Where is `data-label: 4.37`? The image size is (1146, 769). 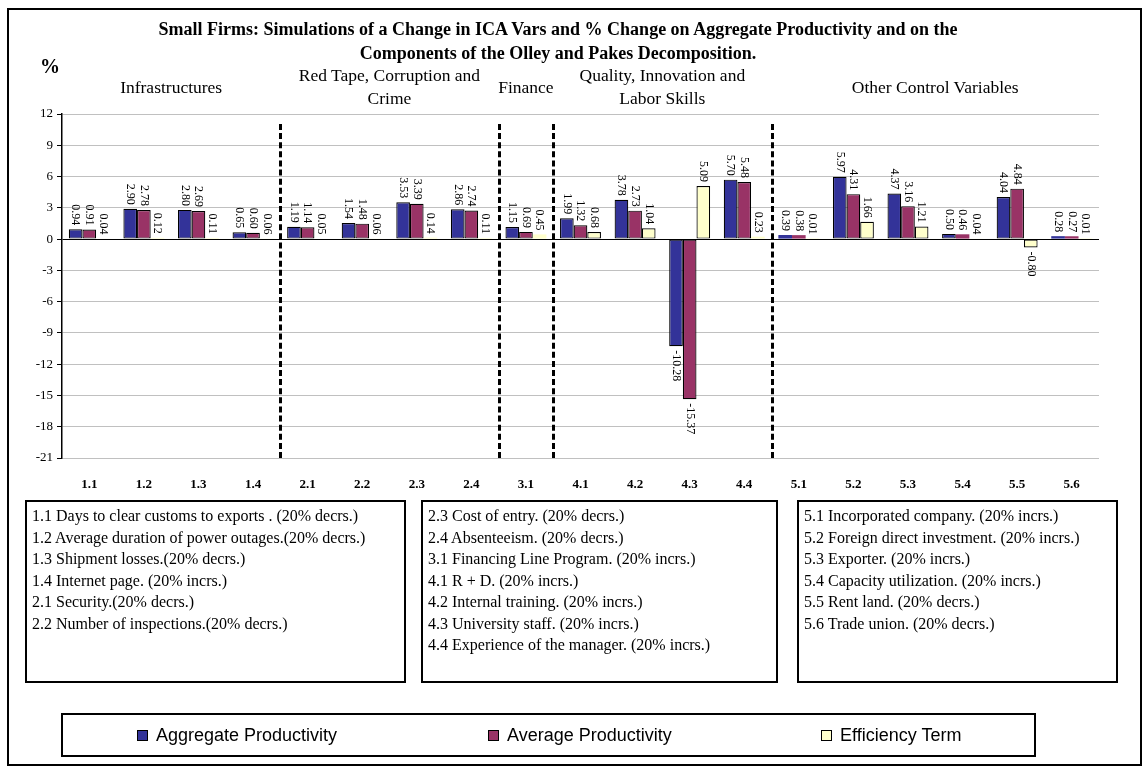
data-label: 4.37 is located at coordinates (895, 179).